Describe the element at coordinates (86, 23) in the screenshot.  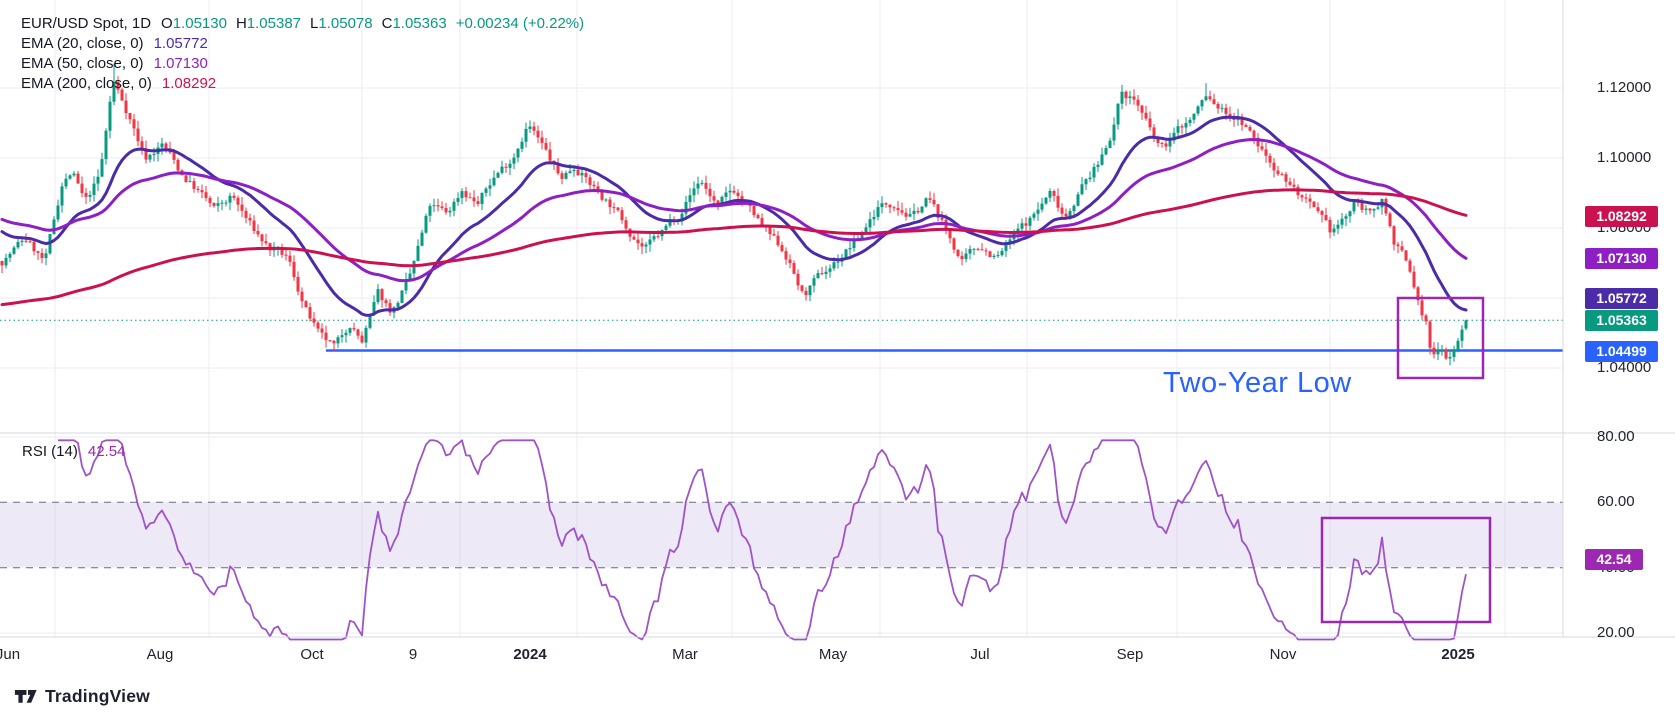
I see `symbol-title: EUR/USD Spot, 1D` at that location.